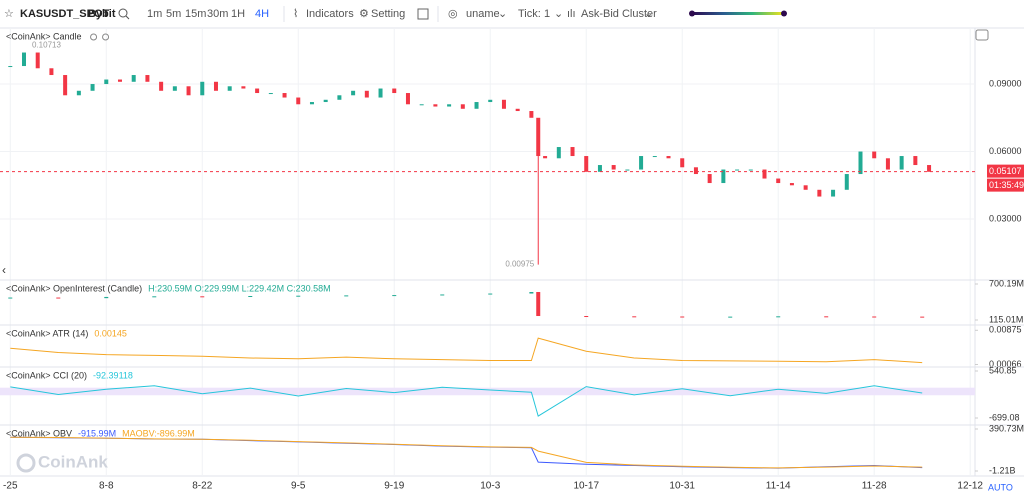 The image size is (1024, 496). I want to click on star-icon: ☆, so click(9, 14).